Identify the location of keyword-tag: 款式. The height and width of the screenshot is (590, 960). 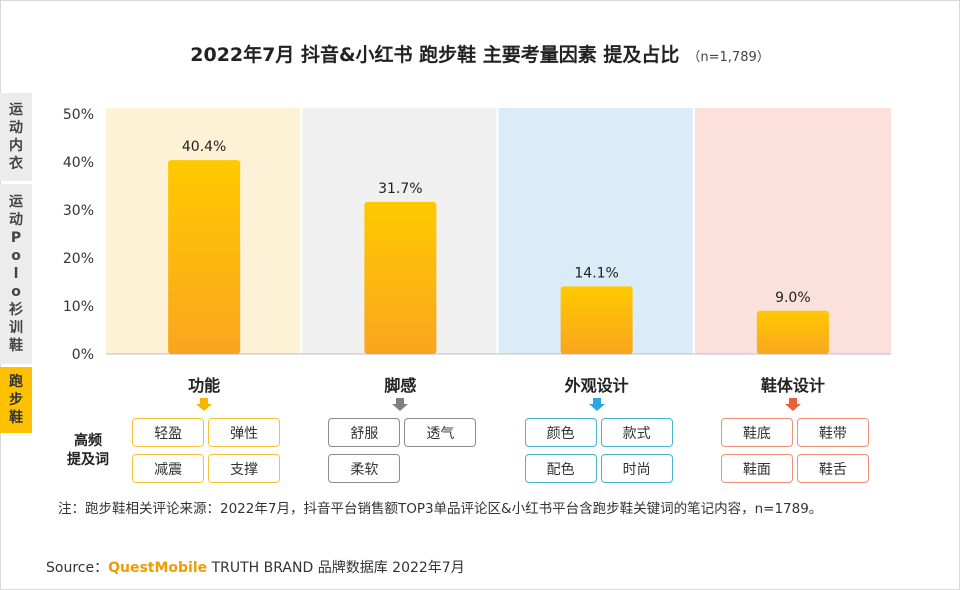
(636, 432).